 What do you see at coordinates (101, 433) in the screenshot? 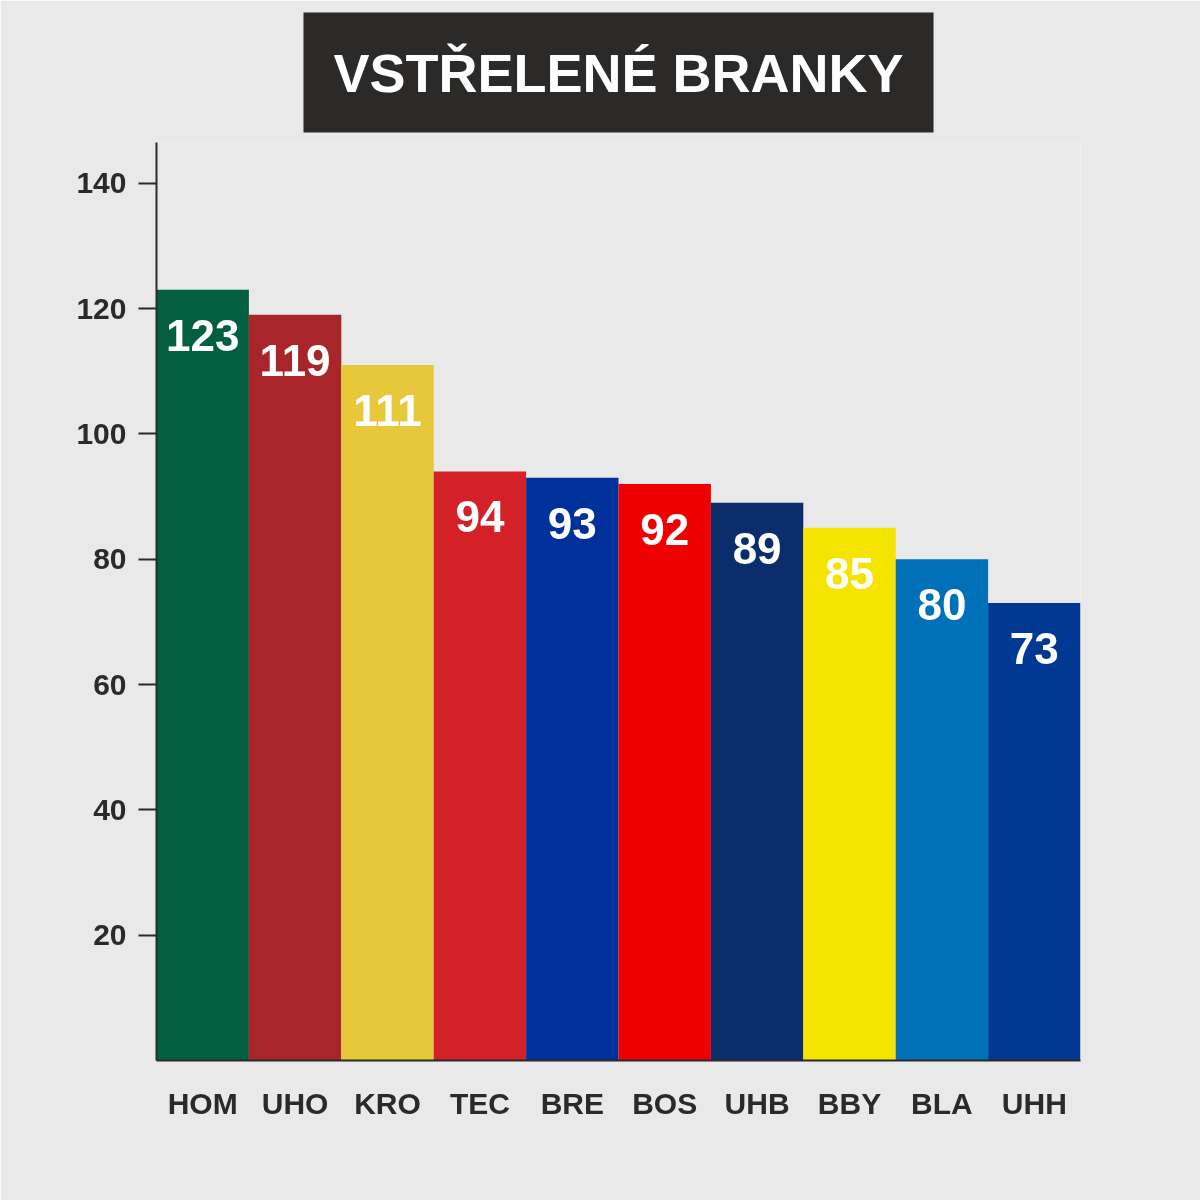
I see `y-tick-label: 100` at bounding box center [101, 433].